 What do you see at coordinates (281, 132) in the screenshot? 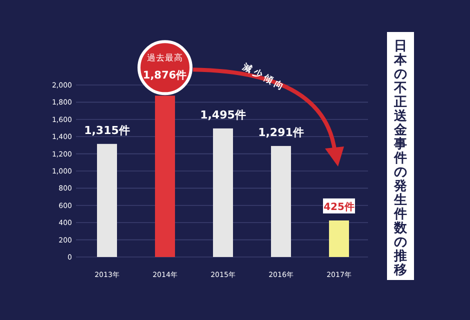
I see `data-label: 1,291件` at bounding box center [281, 132].